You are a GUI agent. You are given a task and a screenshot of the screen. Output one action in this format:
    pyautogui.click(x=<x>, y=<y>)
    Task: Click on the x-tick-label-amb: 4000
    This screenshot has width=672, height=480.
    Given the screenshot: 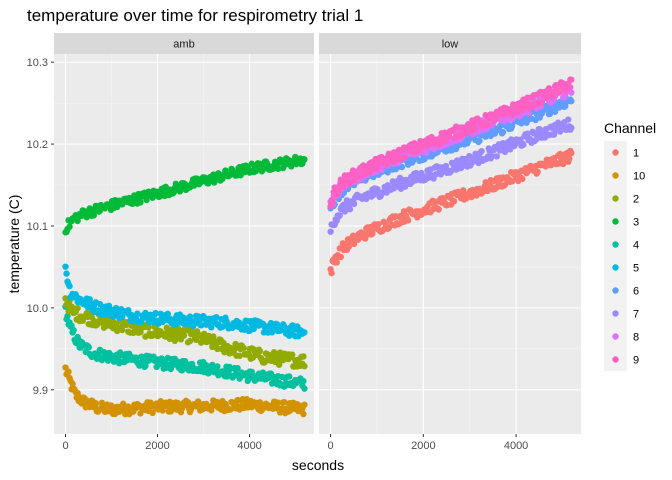 What is the action you would take?
    pyautogui.click(x=249, y=446)
    